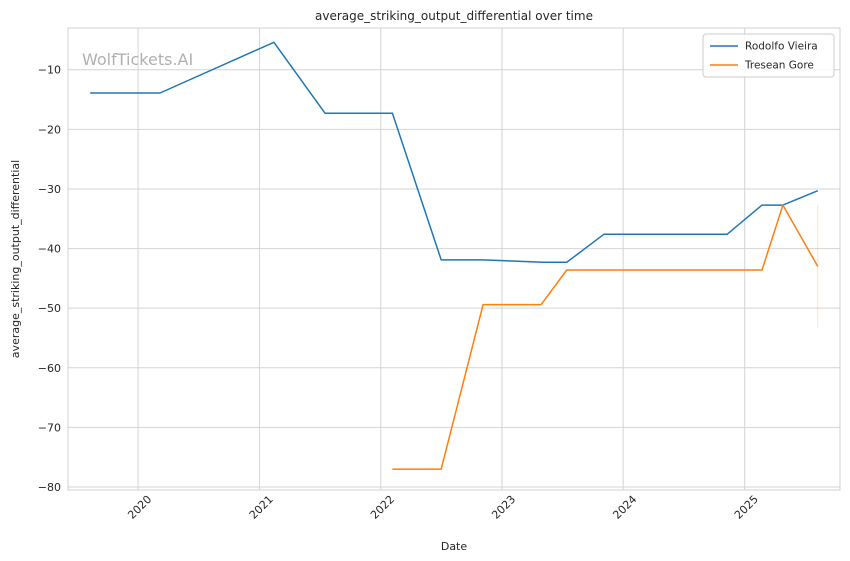  What do you see at coordinates (49, 249) in the screenshot?
I see `y-tick-label: −40` at bounding box center [49, 249].